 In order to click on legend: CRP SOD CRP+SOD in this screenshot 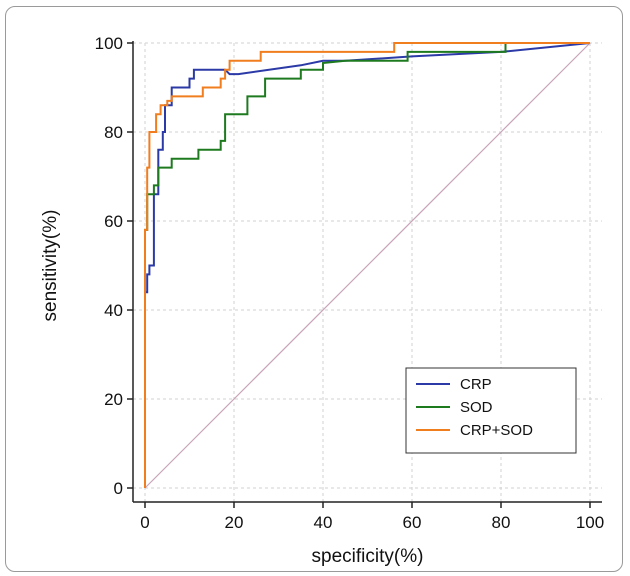, I will do `click(491, 410)`.